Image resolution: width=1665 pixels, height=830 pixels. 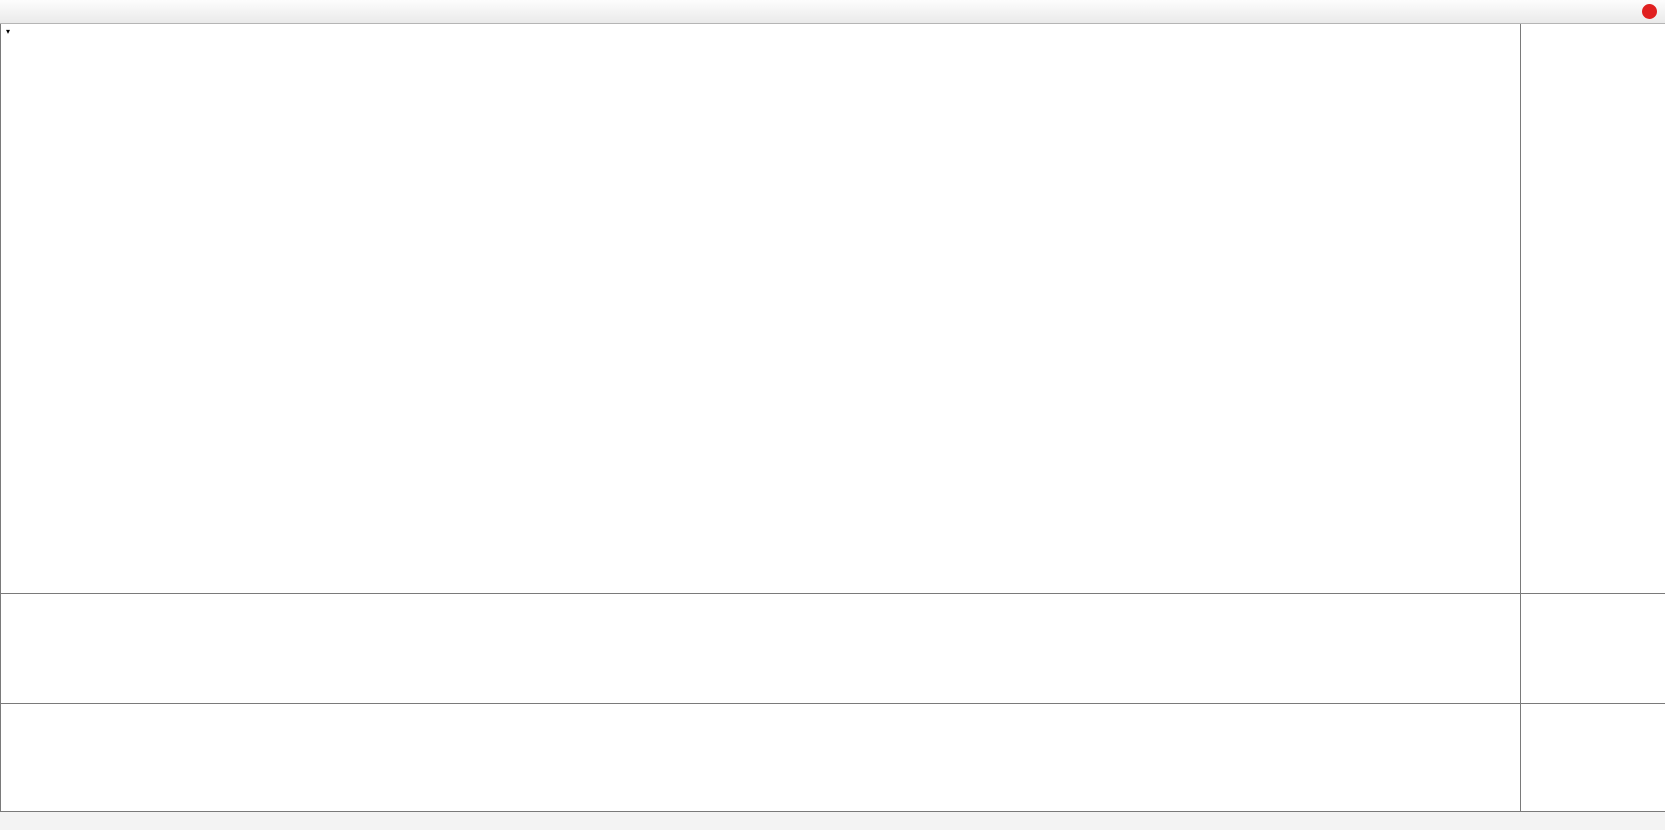 I want to click on toolbar, so click(x=832, y=12).